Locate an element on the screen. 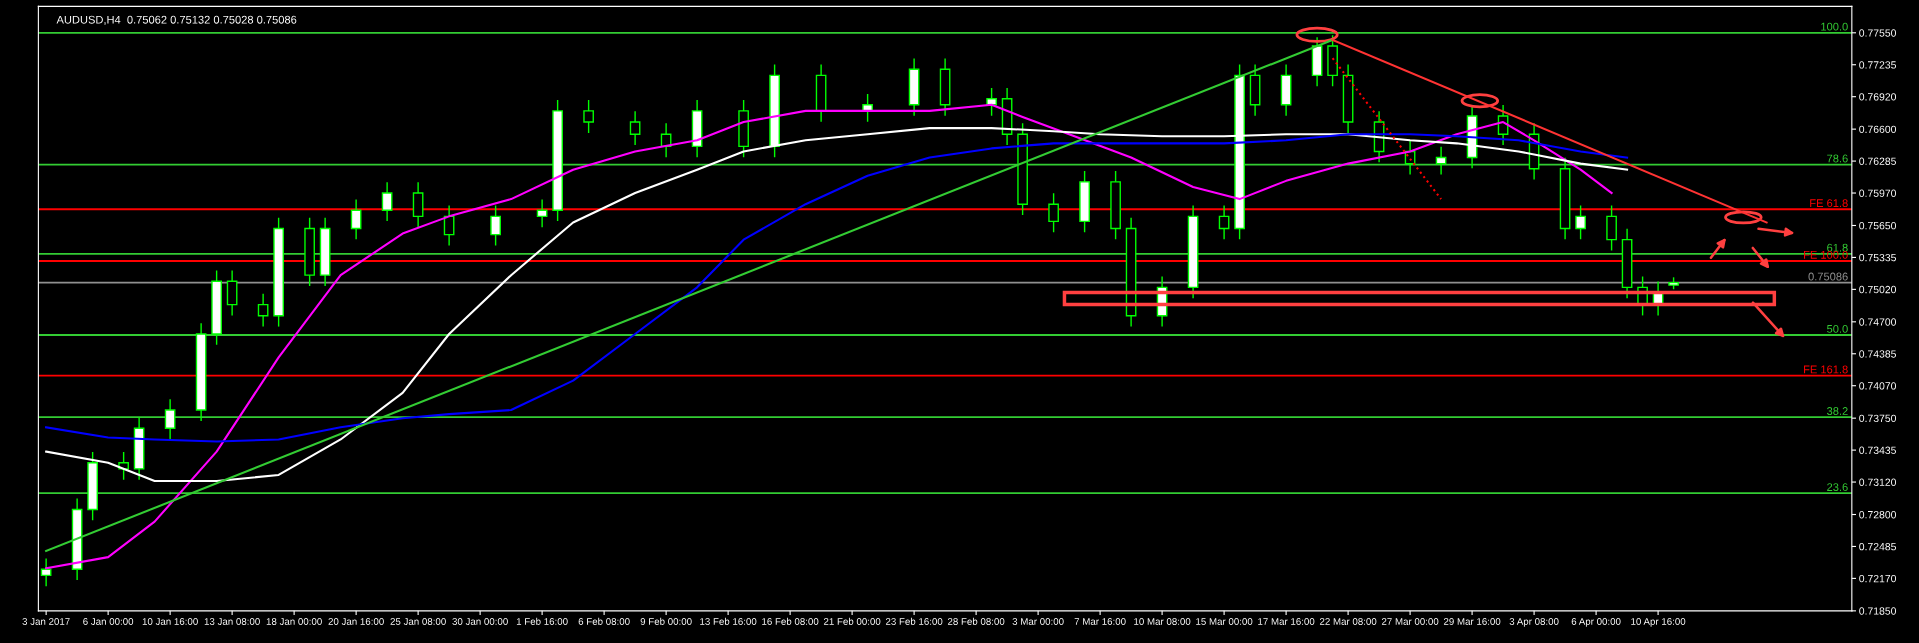  y-tick-label: 0.77550 is located at coordinates (1878, 33).